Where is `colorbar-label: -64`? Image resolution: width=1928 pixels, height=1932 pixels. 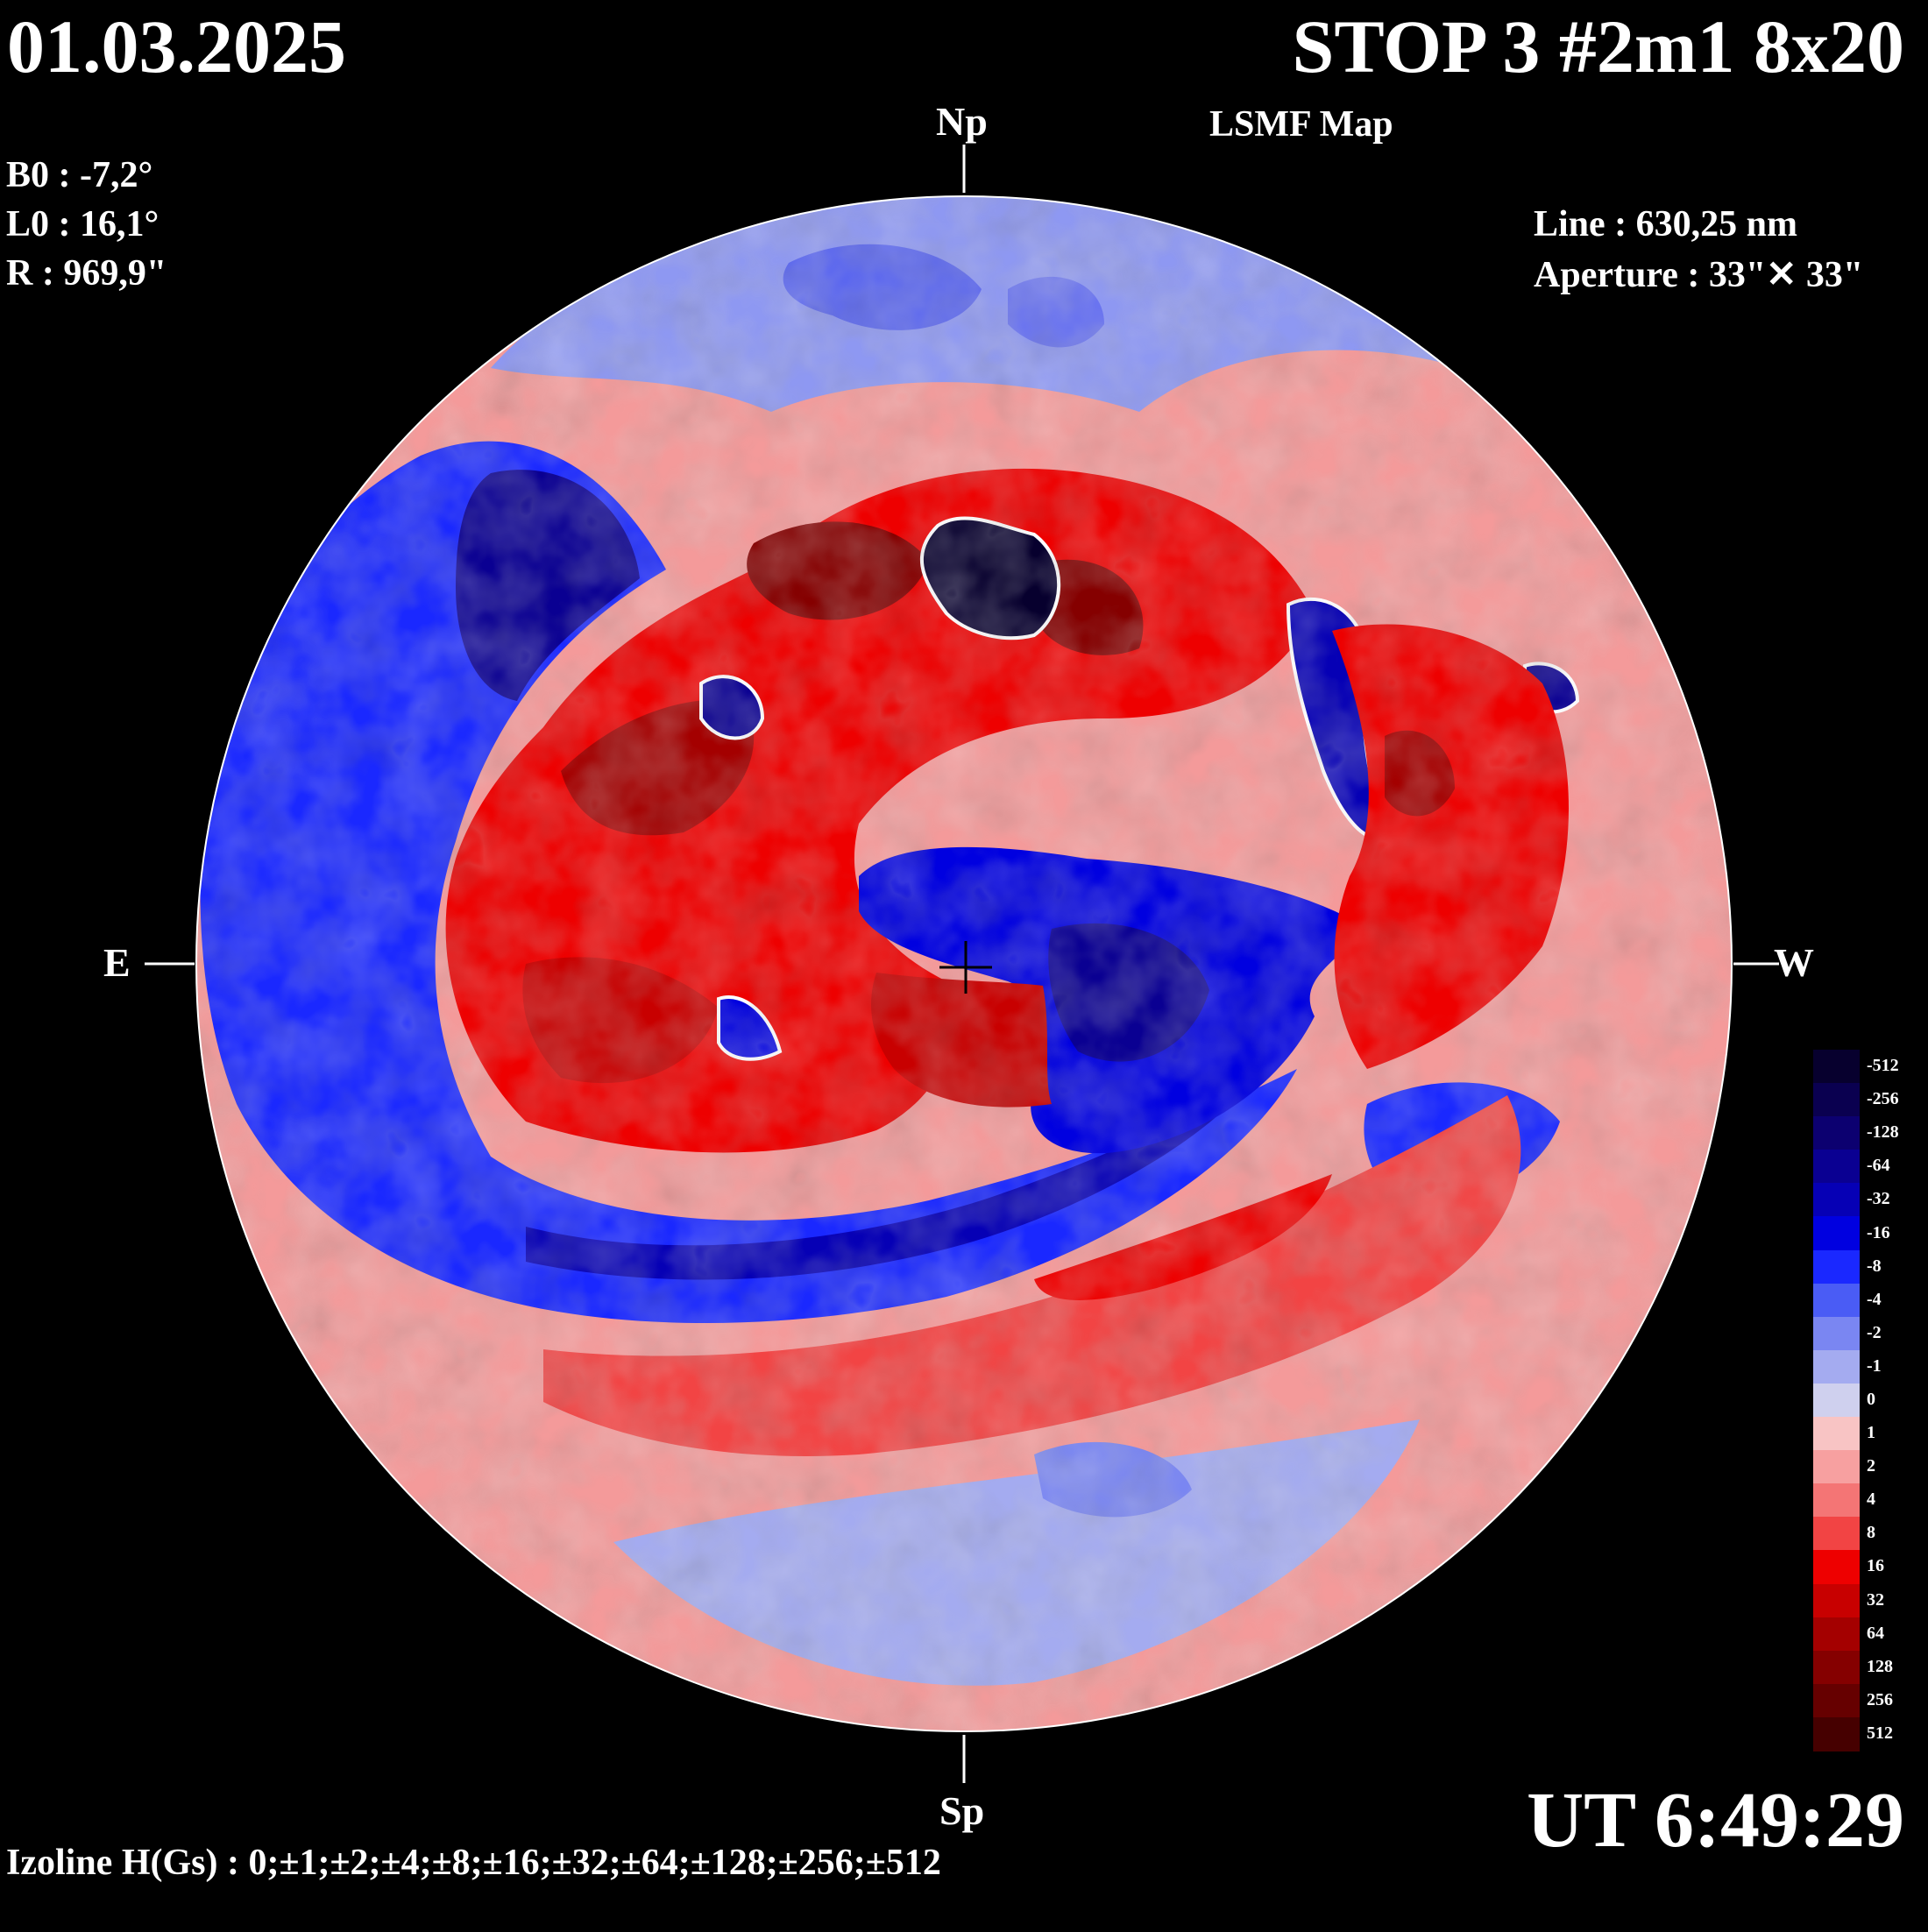
colorbar-label: -64 is located at coordinates (1878, 1166).